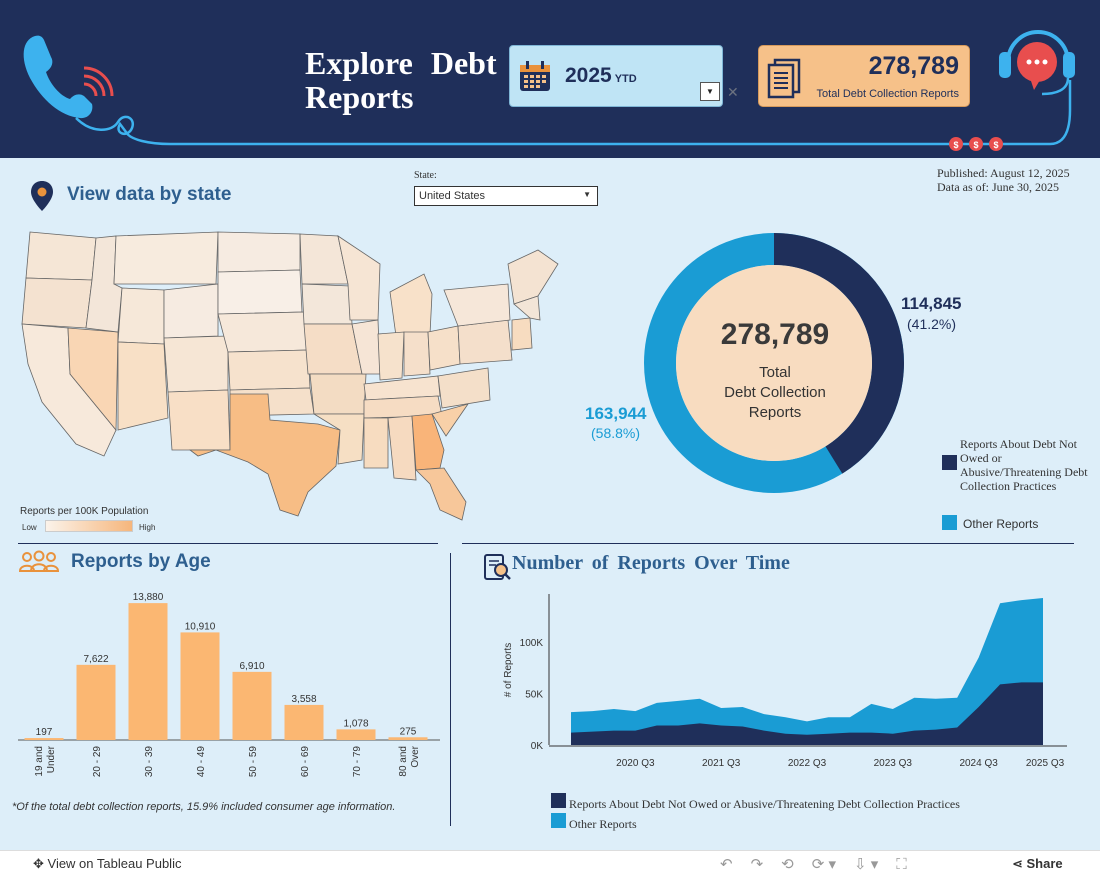 The image size is (1100, 877). Describe the element at coordinates (787, 864) in the screenshot. I see `revert-icon: ⟲` at that location.